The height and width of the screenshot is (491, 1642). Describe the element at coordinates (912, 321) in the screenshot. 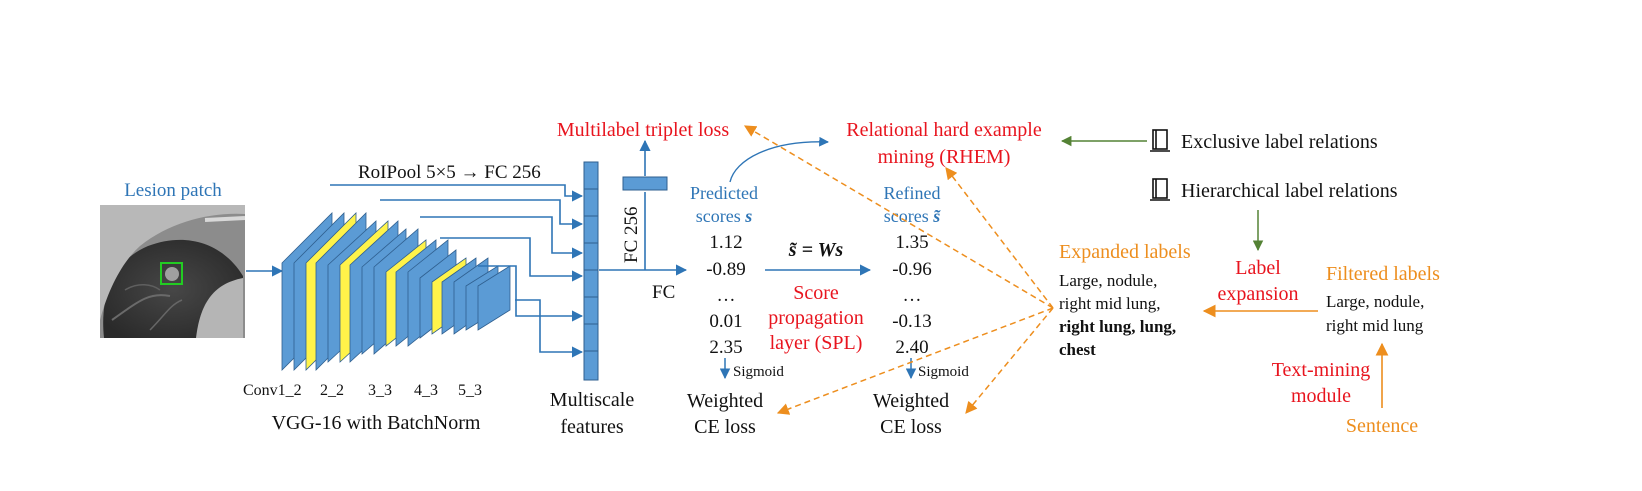

I see `refined-score-4: -0.13` at that location.